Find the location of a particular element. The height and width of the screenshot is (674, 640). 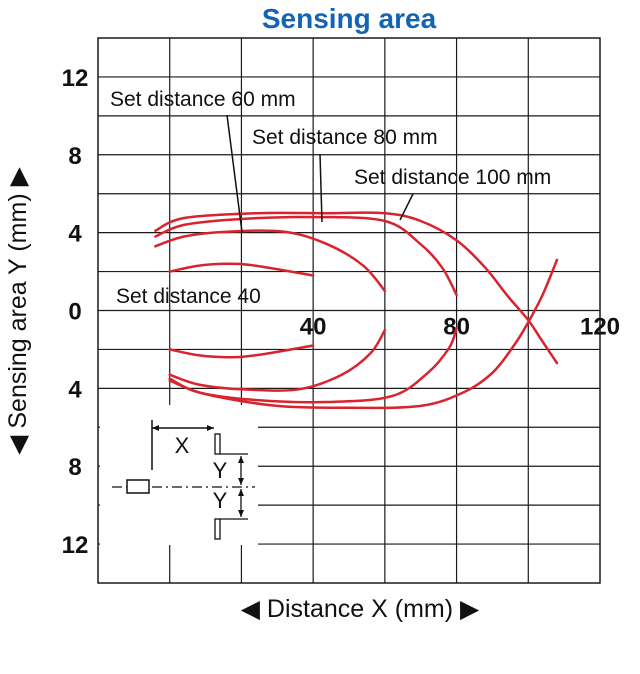

curve-set-distance-80-mm-upper is located at coordinates (306, 256).